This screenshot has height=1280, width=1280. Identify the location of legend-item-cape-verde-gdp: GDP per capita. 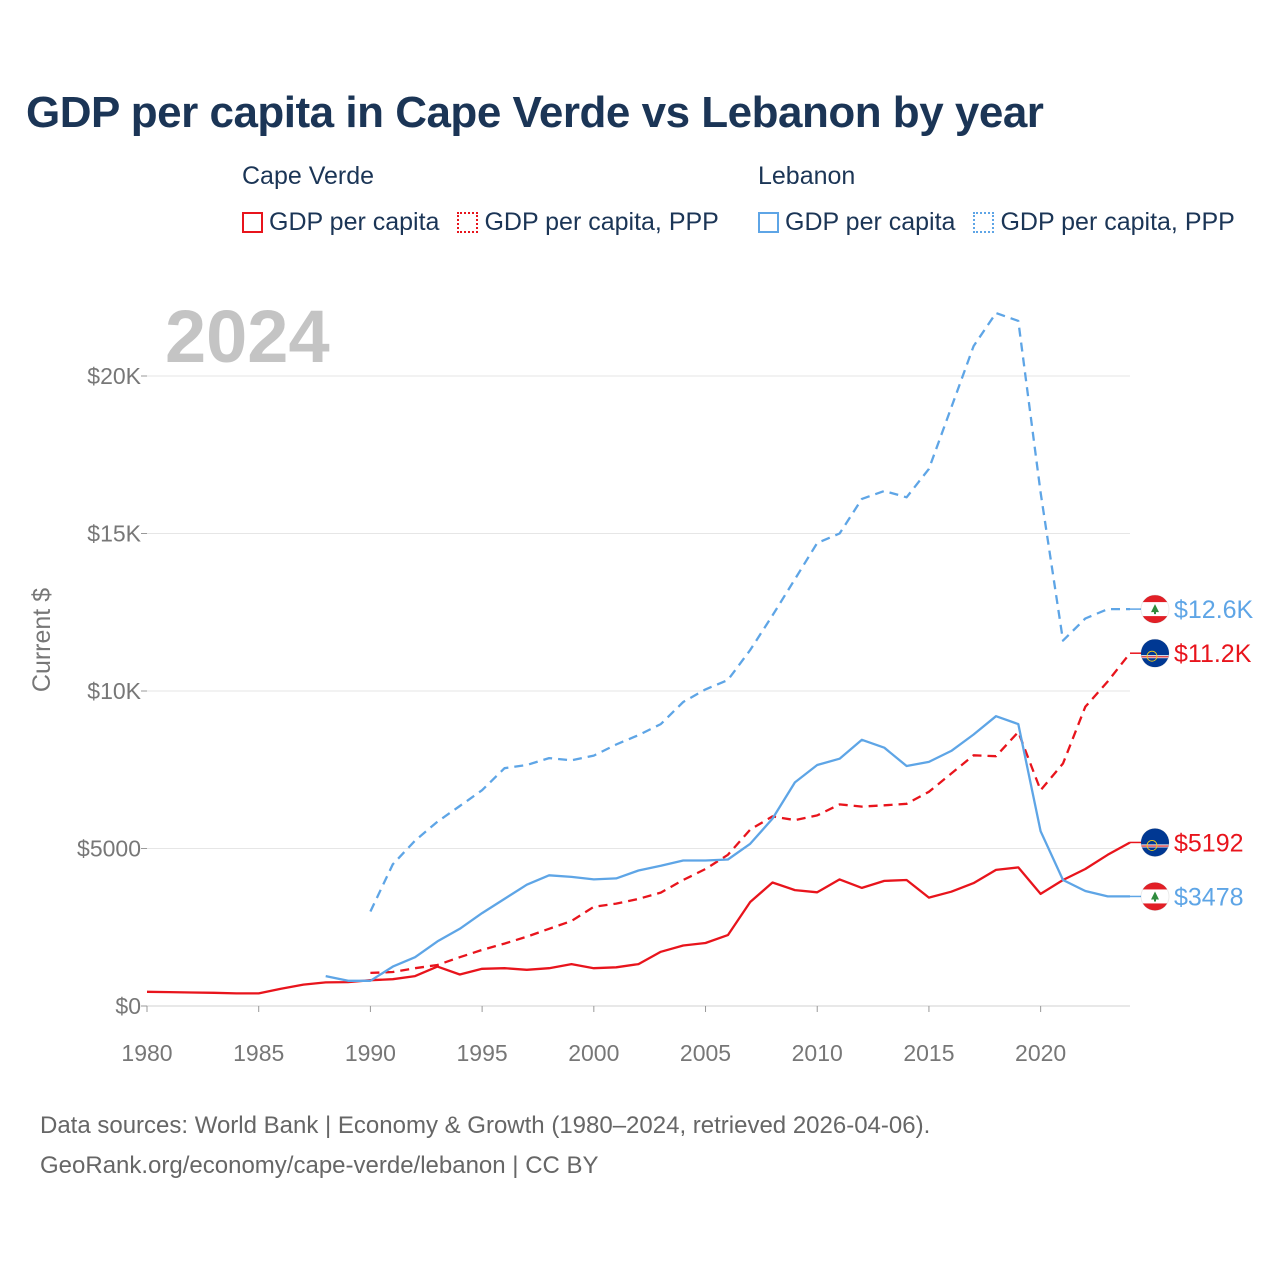
(340, 222).